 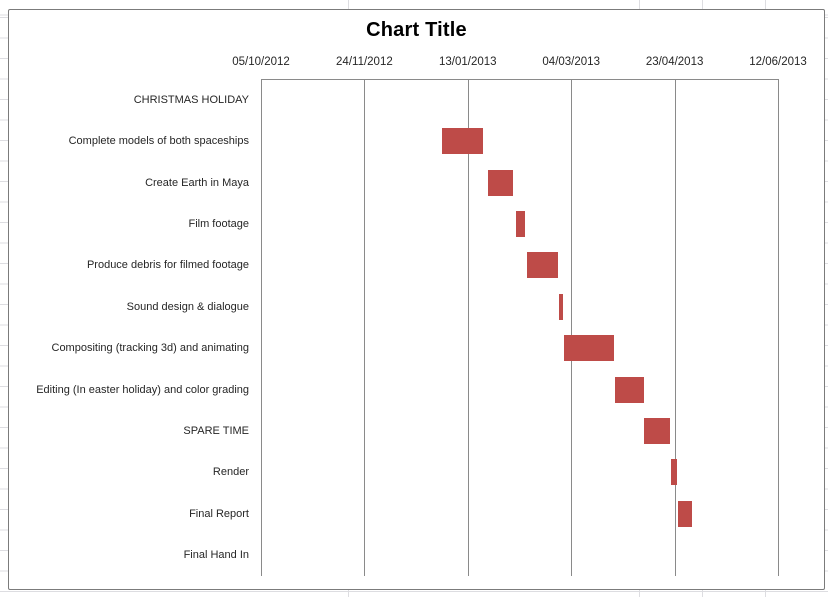 What do you see at coordinates (197, 182) in the screenshot?
I see `category-label: Create Earth in Maya` at bounding box center [197, 182].